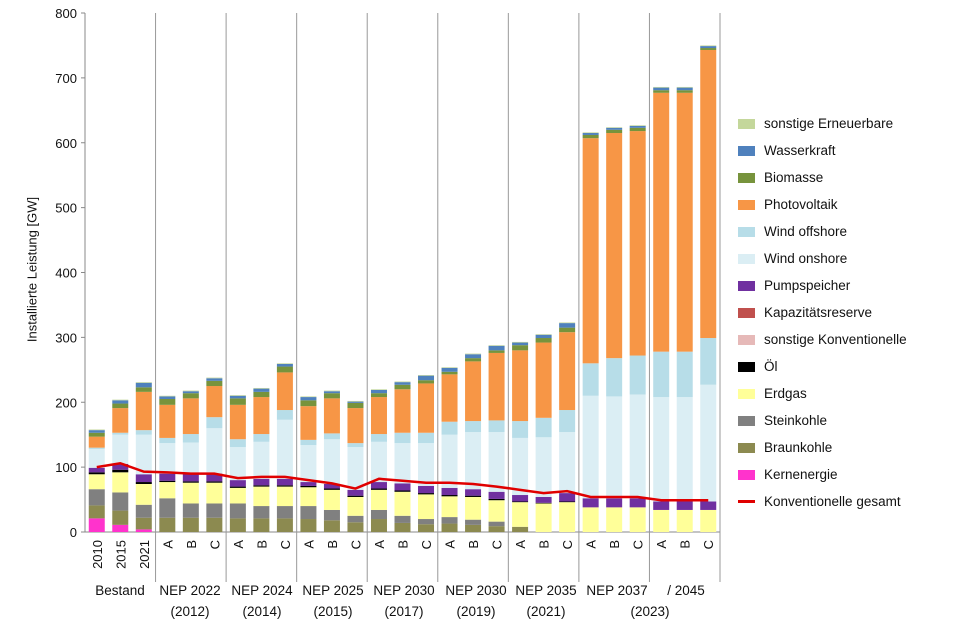  I want to click on group-label-line1: NEP 2025, so click(333, 590).